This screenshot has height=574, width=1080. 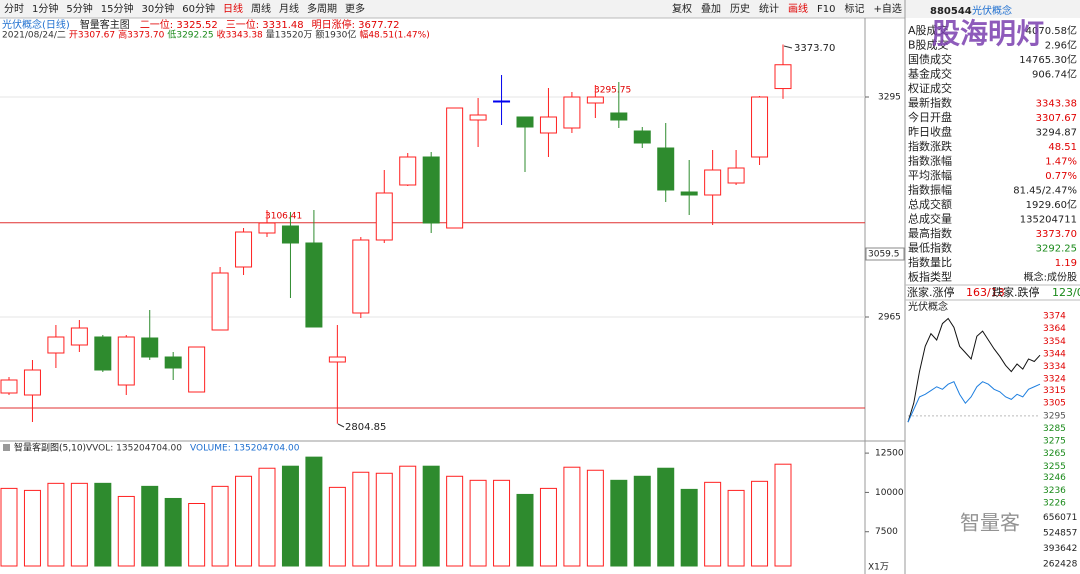 What do you see at coordinates (245, 449) in the screenshot?
I see `volume-legend: VOLUME: 135204704.00` at bounding box center [245, 449].